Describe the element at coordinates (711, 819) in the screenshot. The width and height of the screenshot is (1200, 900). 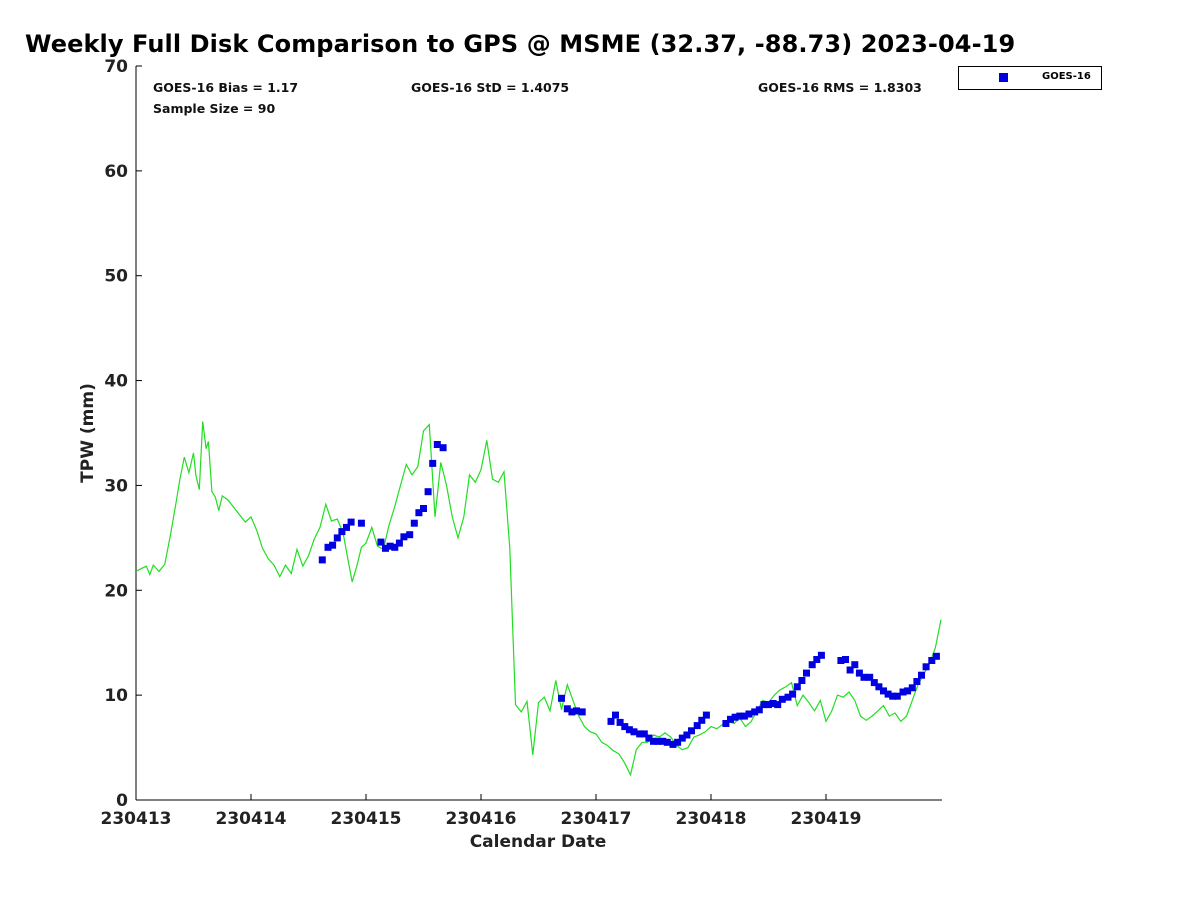
I see `x-tick-label: 230418` at that location.